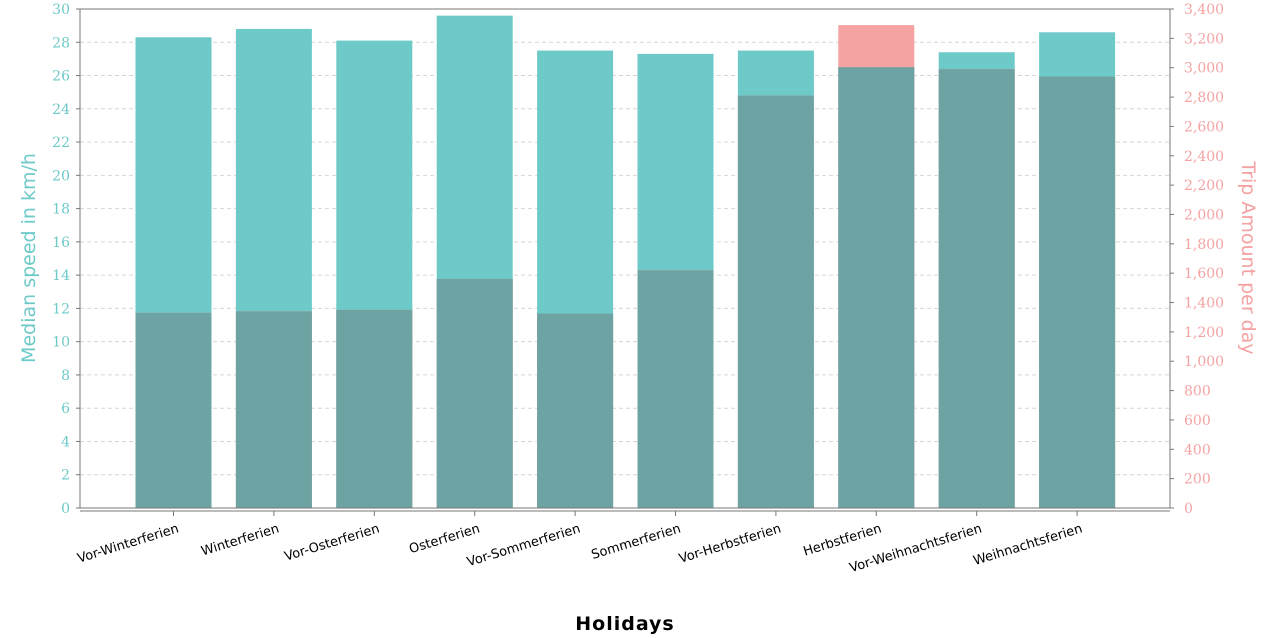 Image resolution: width=1278 pixels, height=638 pixels. Describe the element at coordinates (61, 43) in the screenshot. I see `left-tick-label: 28` at that location.